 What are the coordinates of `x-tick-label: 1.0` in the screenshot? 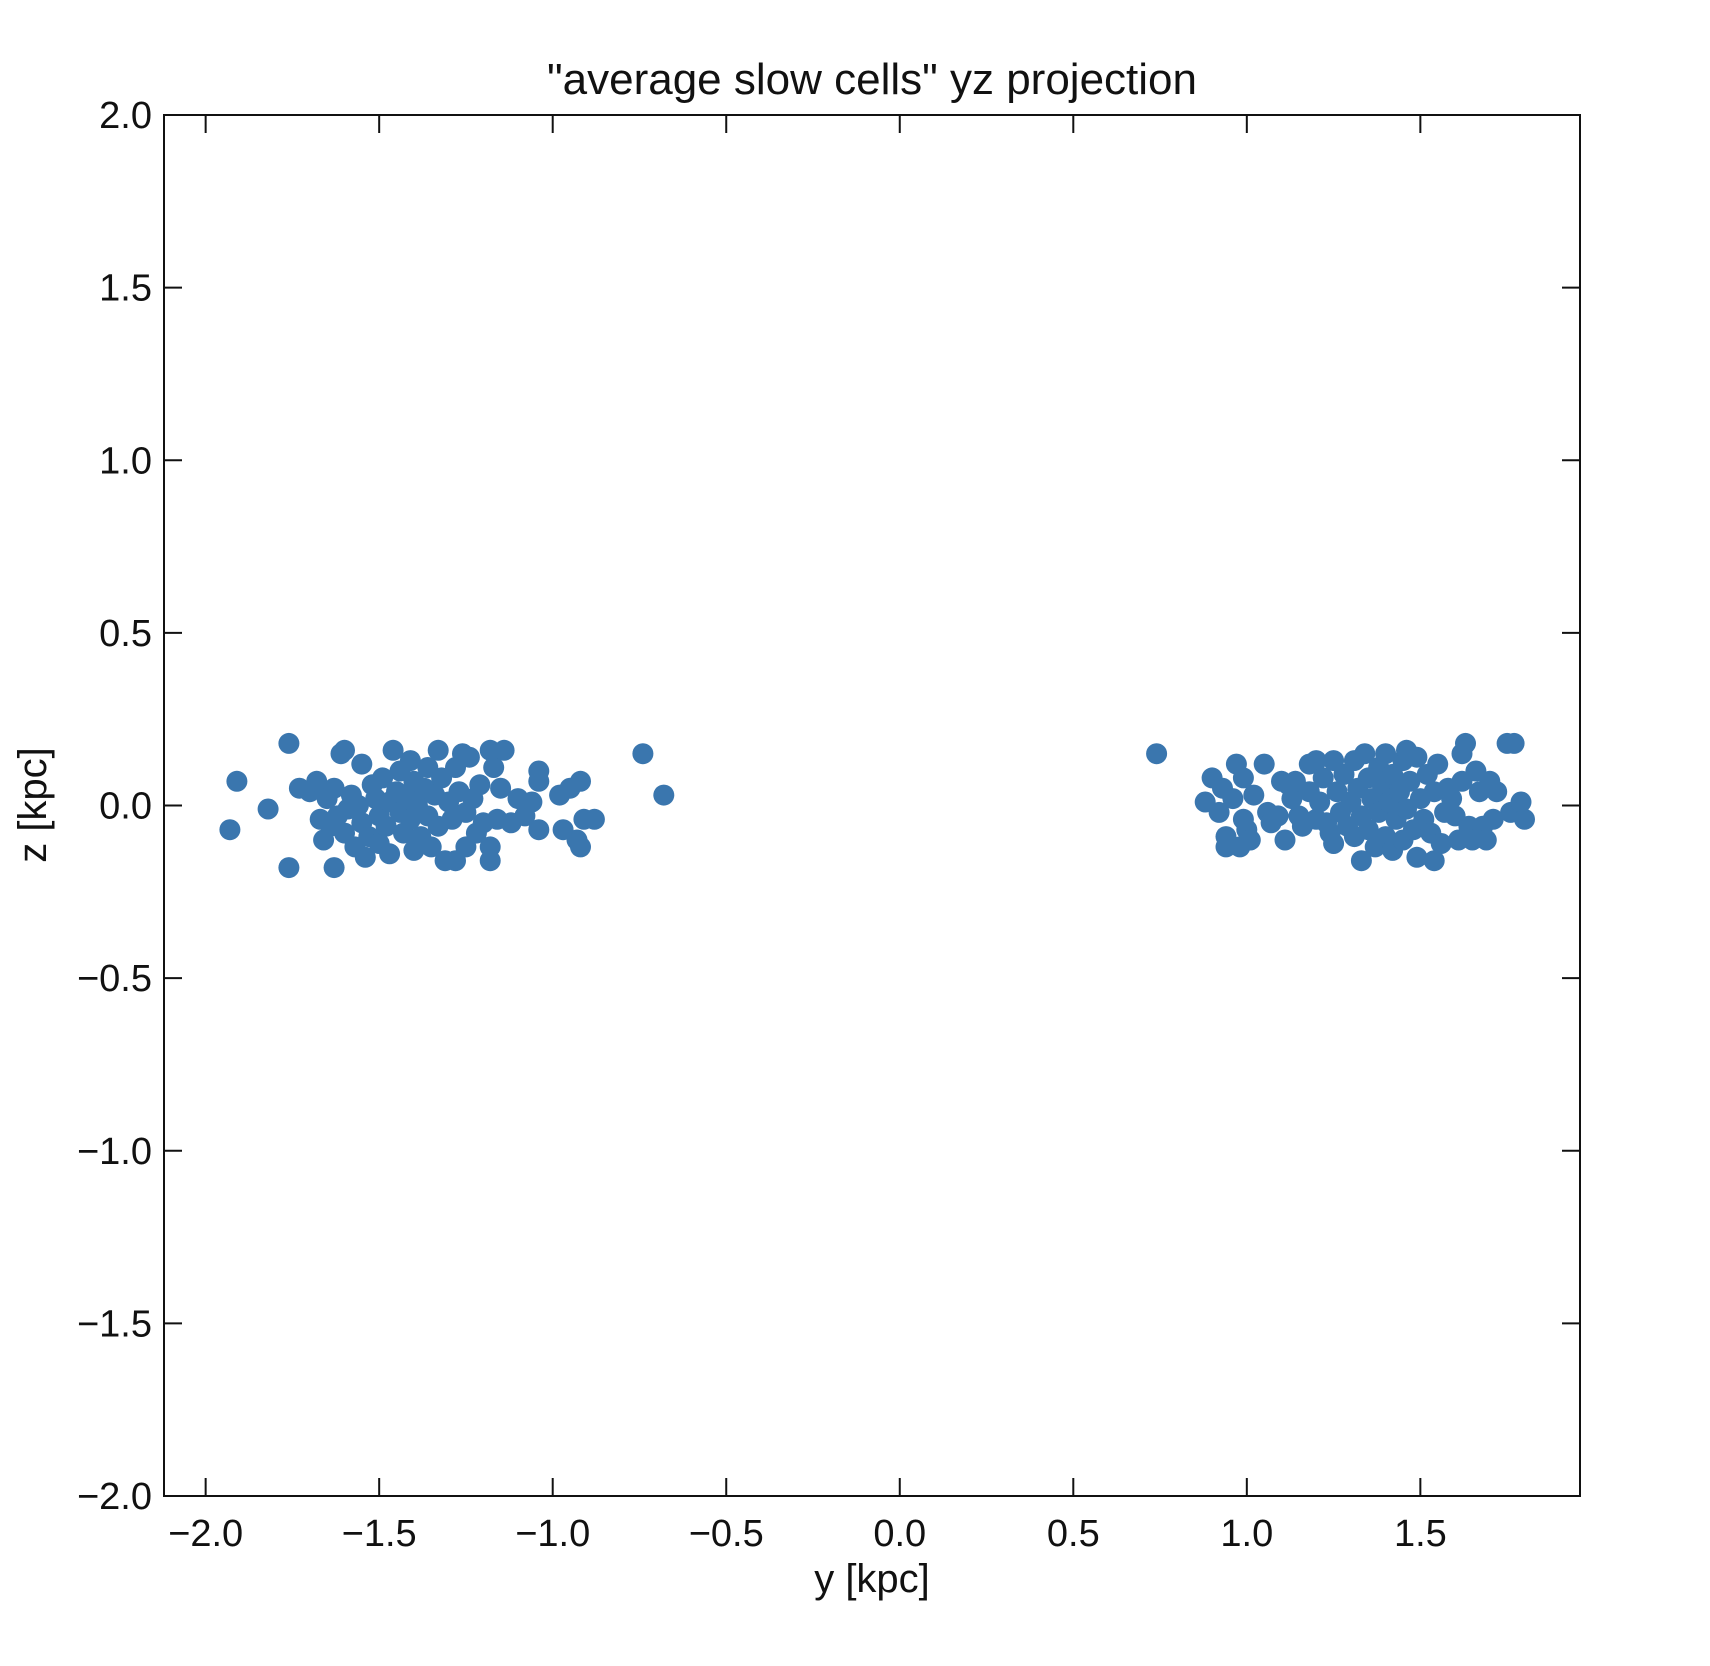 It's located at (1246, 1534).